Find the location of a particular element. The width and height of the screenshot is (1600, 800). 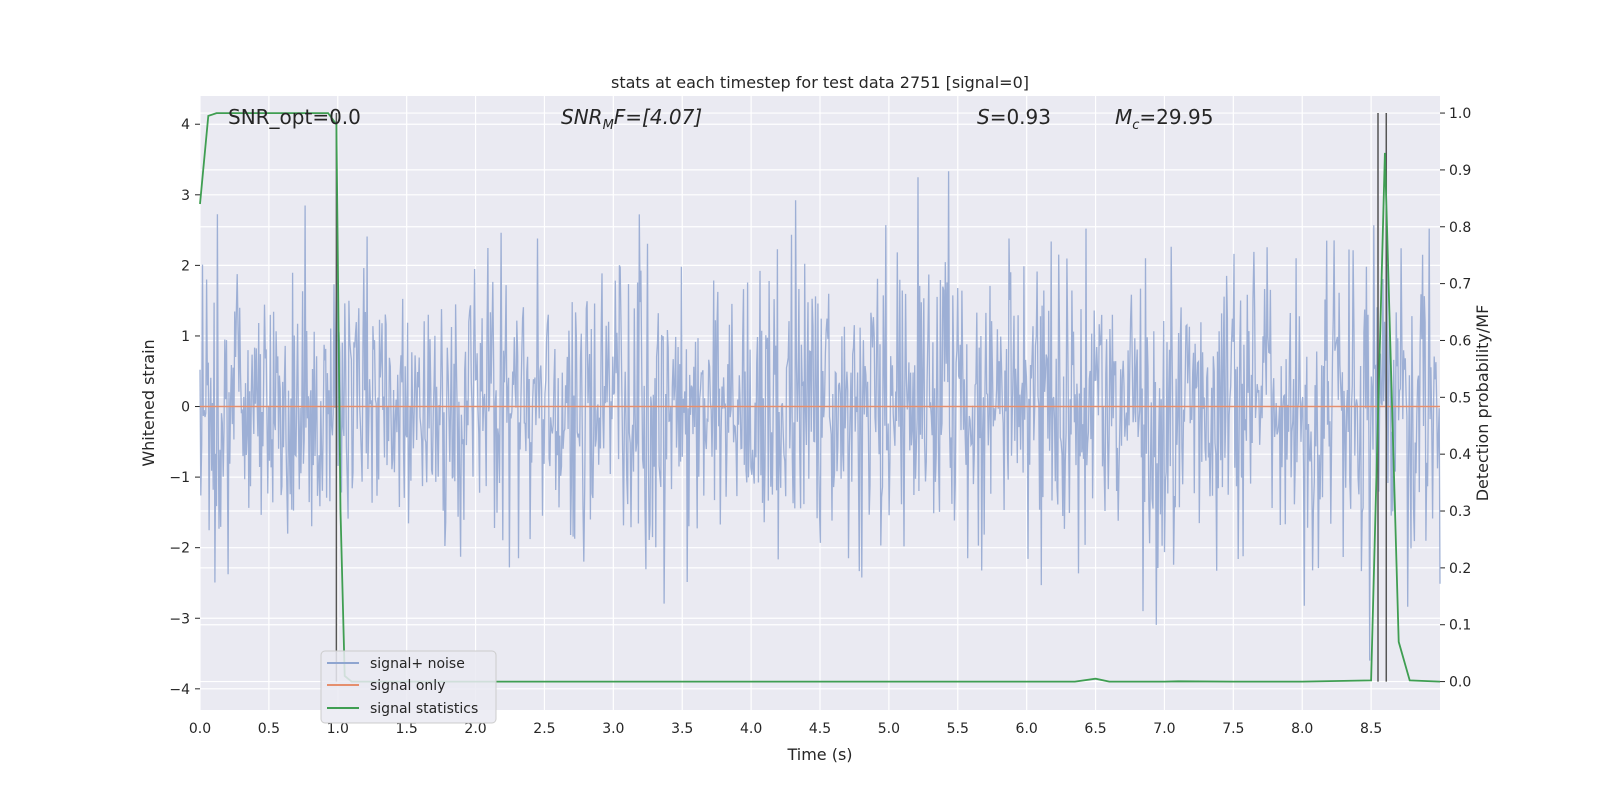

legend-label-signal-only: signal only is located at coordinates (407, 686).